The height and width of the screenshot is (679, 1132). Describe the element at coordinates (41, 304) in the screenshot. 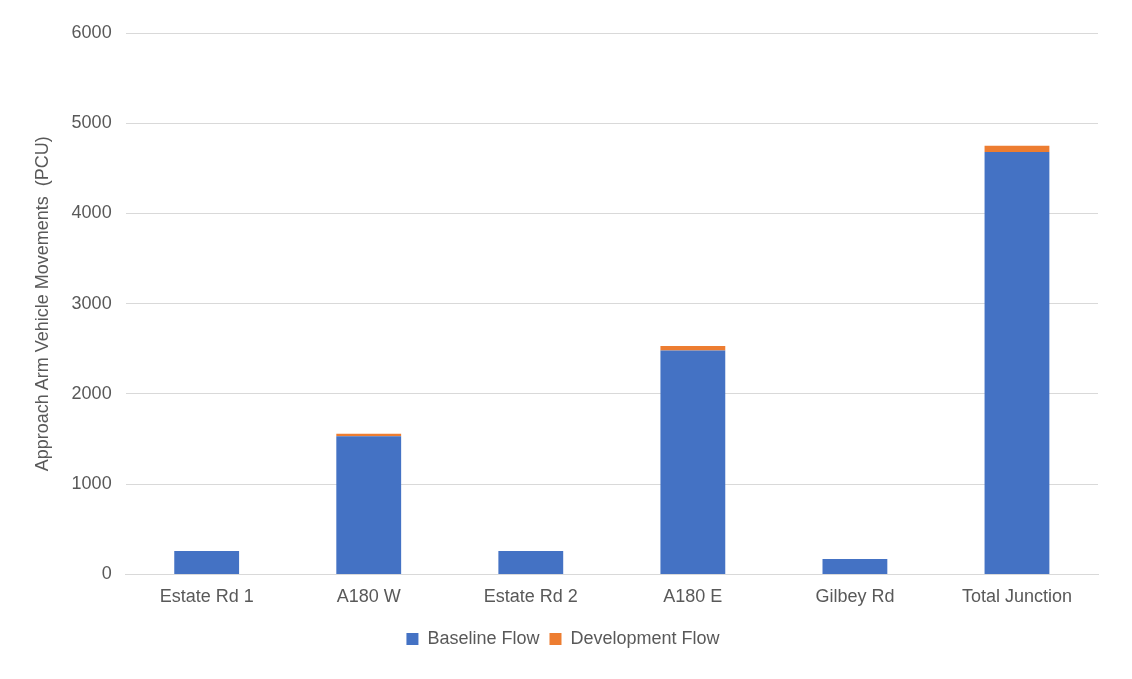

I see `y-axis-title: Approach Arm Vehicle Movements (PCU)` at that location.